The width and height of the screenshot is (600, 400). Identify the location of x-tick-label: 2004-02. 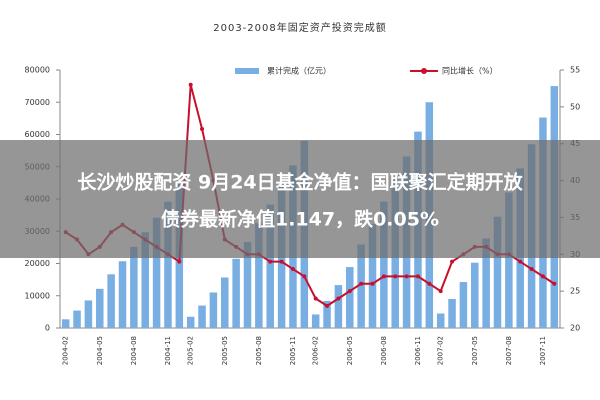
(66, 350).